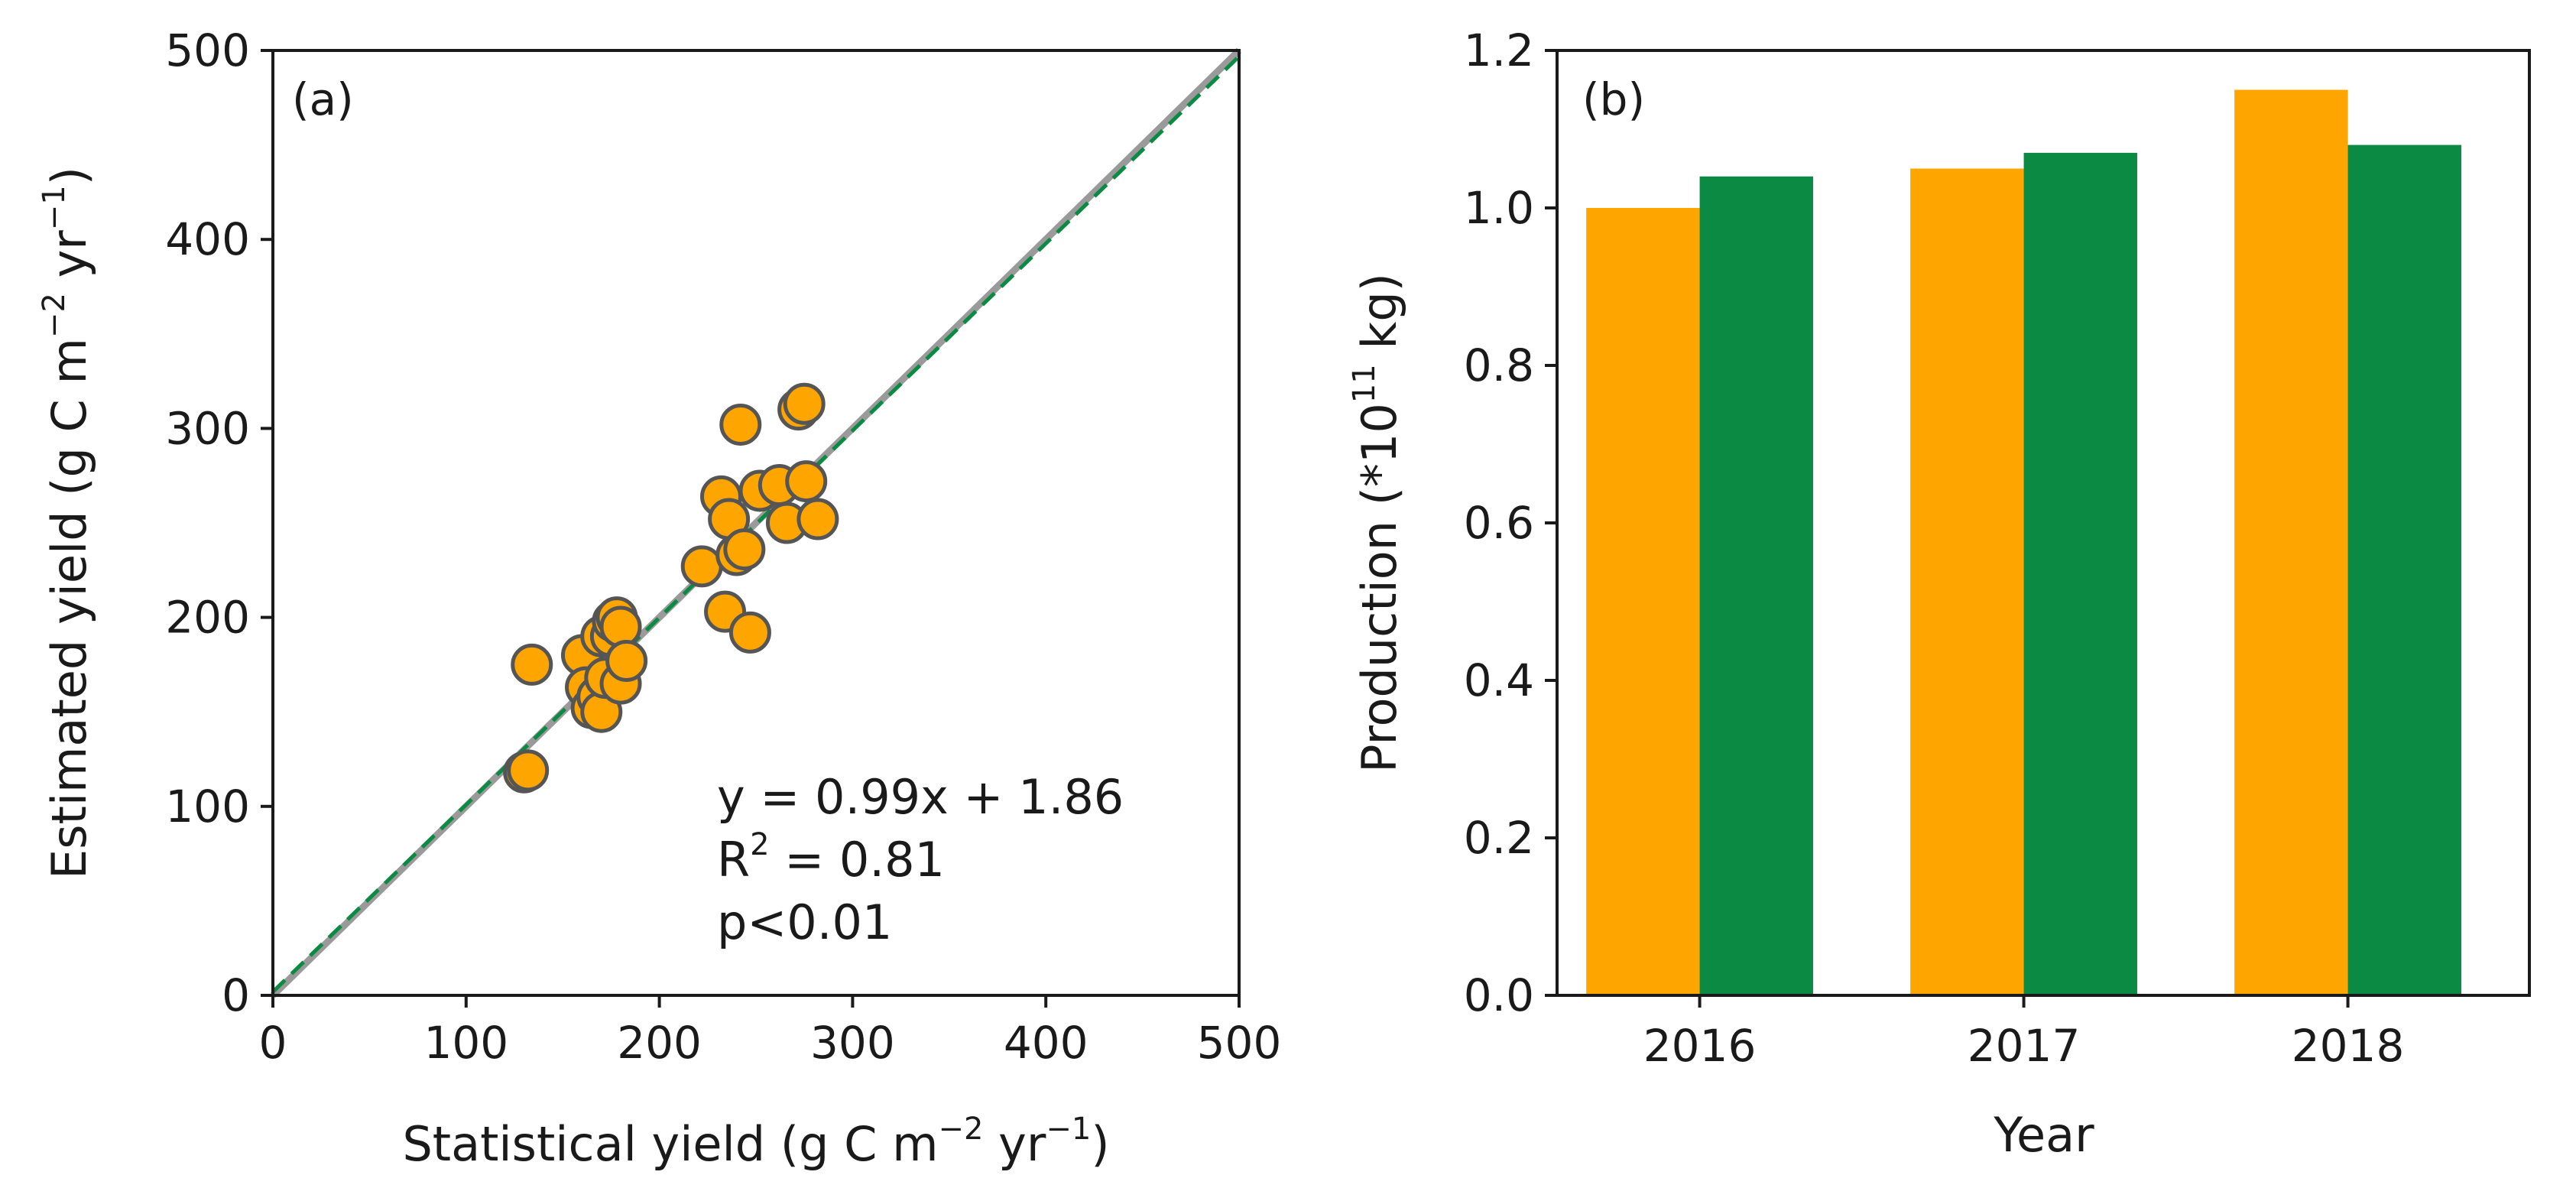 The height and width of the screenshot is (1188, 2576). I want to click on y-tick-label: 0.8, so click(1499, 365).